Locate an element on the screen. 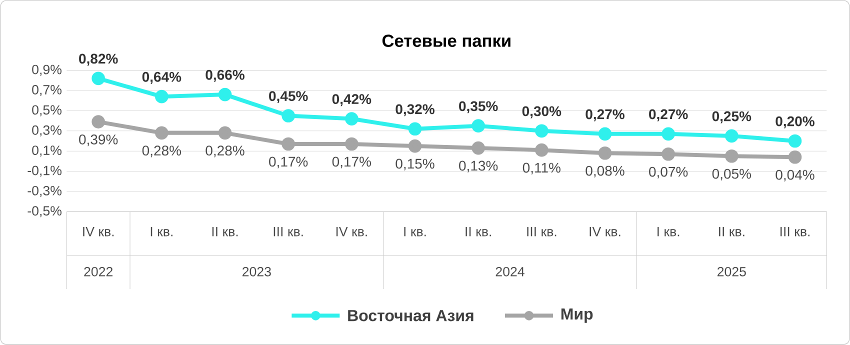  data-label: 0,45% is located at coordinates (288, 97).